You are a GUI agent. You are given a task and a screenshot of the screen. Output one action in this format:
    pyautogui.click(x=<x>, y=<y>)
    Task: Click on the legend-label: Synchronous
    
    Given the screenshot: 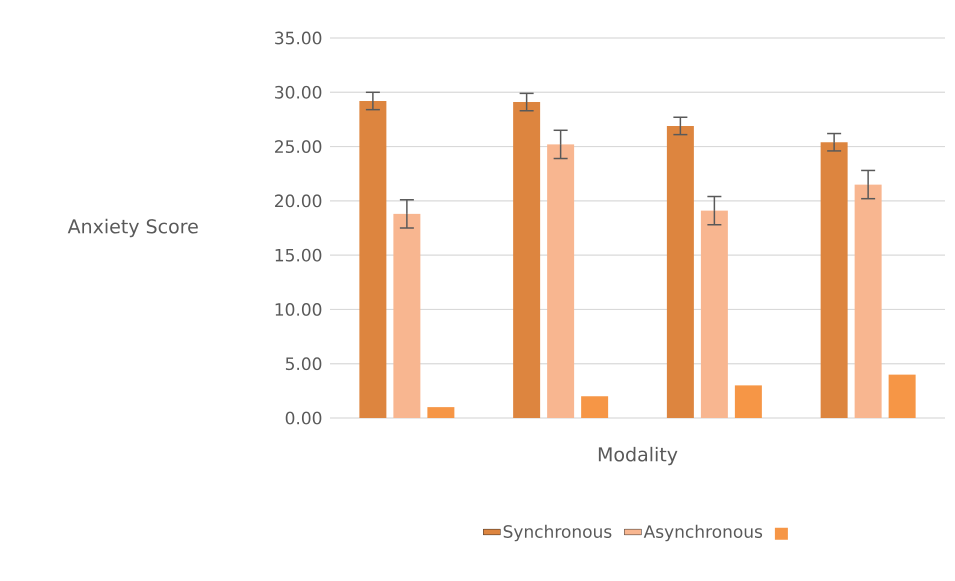 What is the action you would take?
    pyautogui.click(x=558, y=533)
    